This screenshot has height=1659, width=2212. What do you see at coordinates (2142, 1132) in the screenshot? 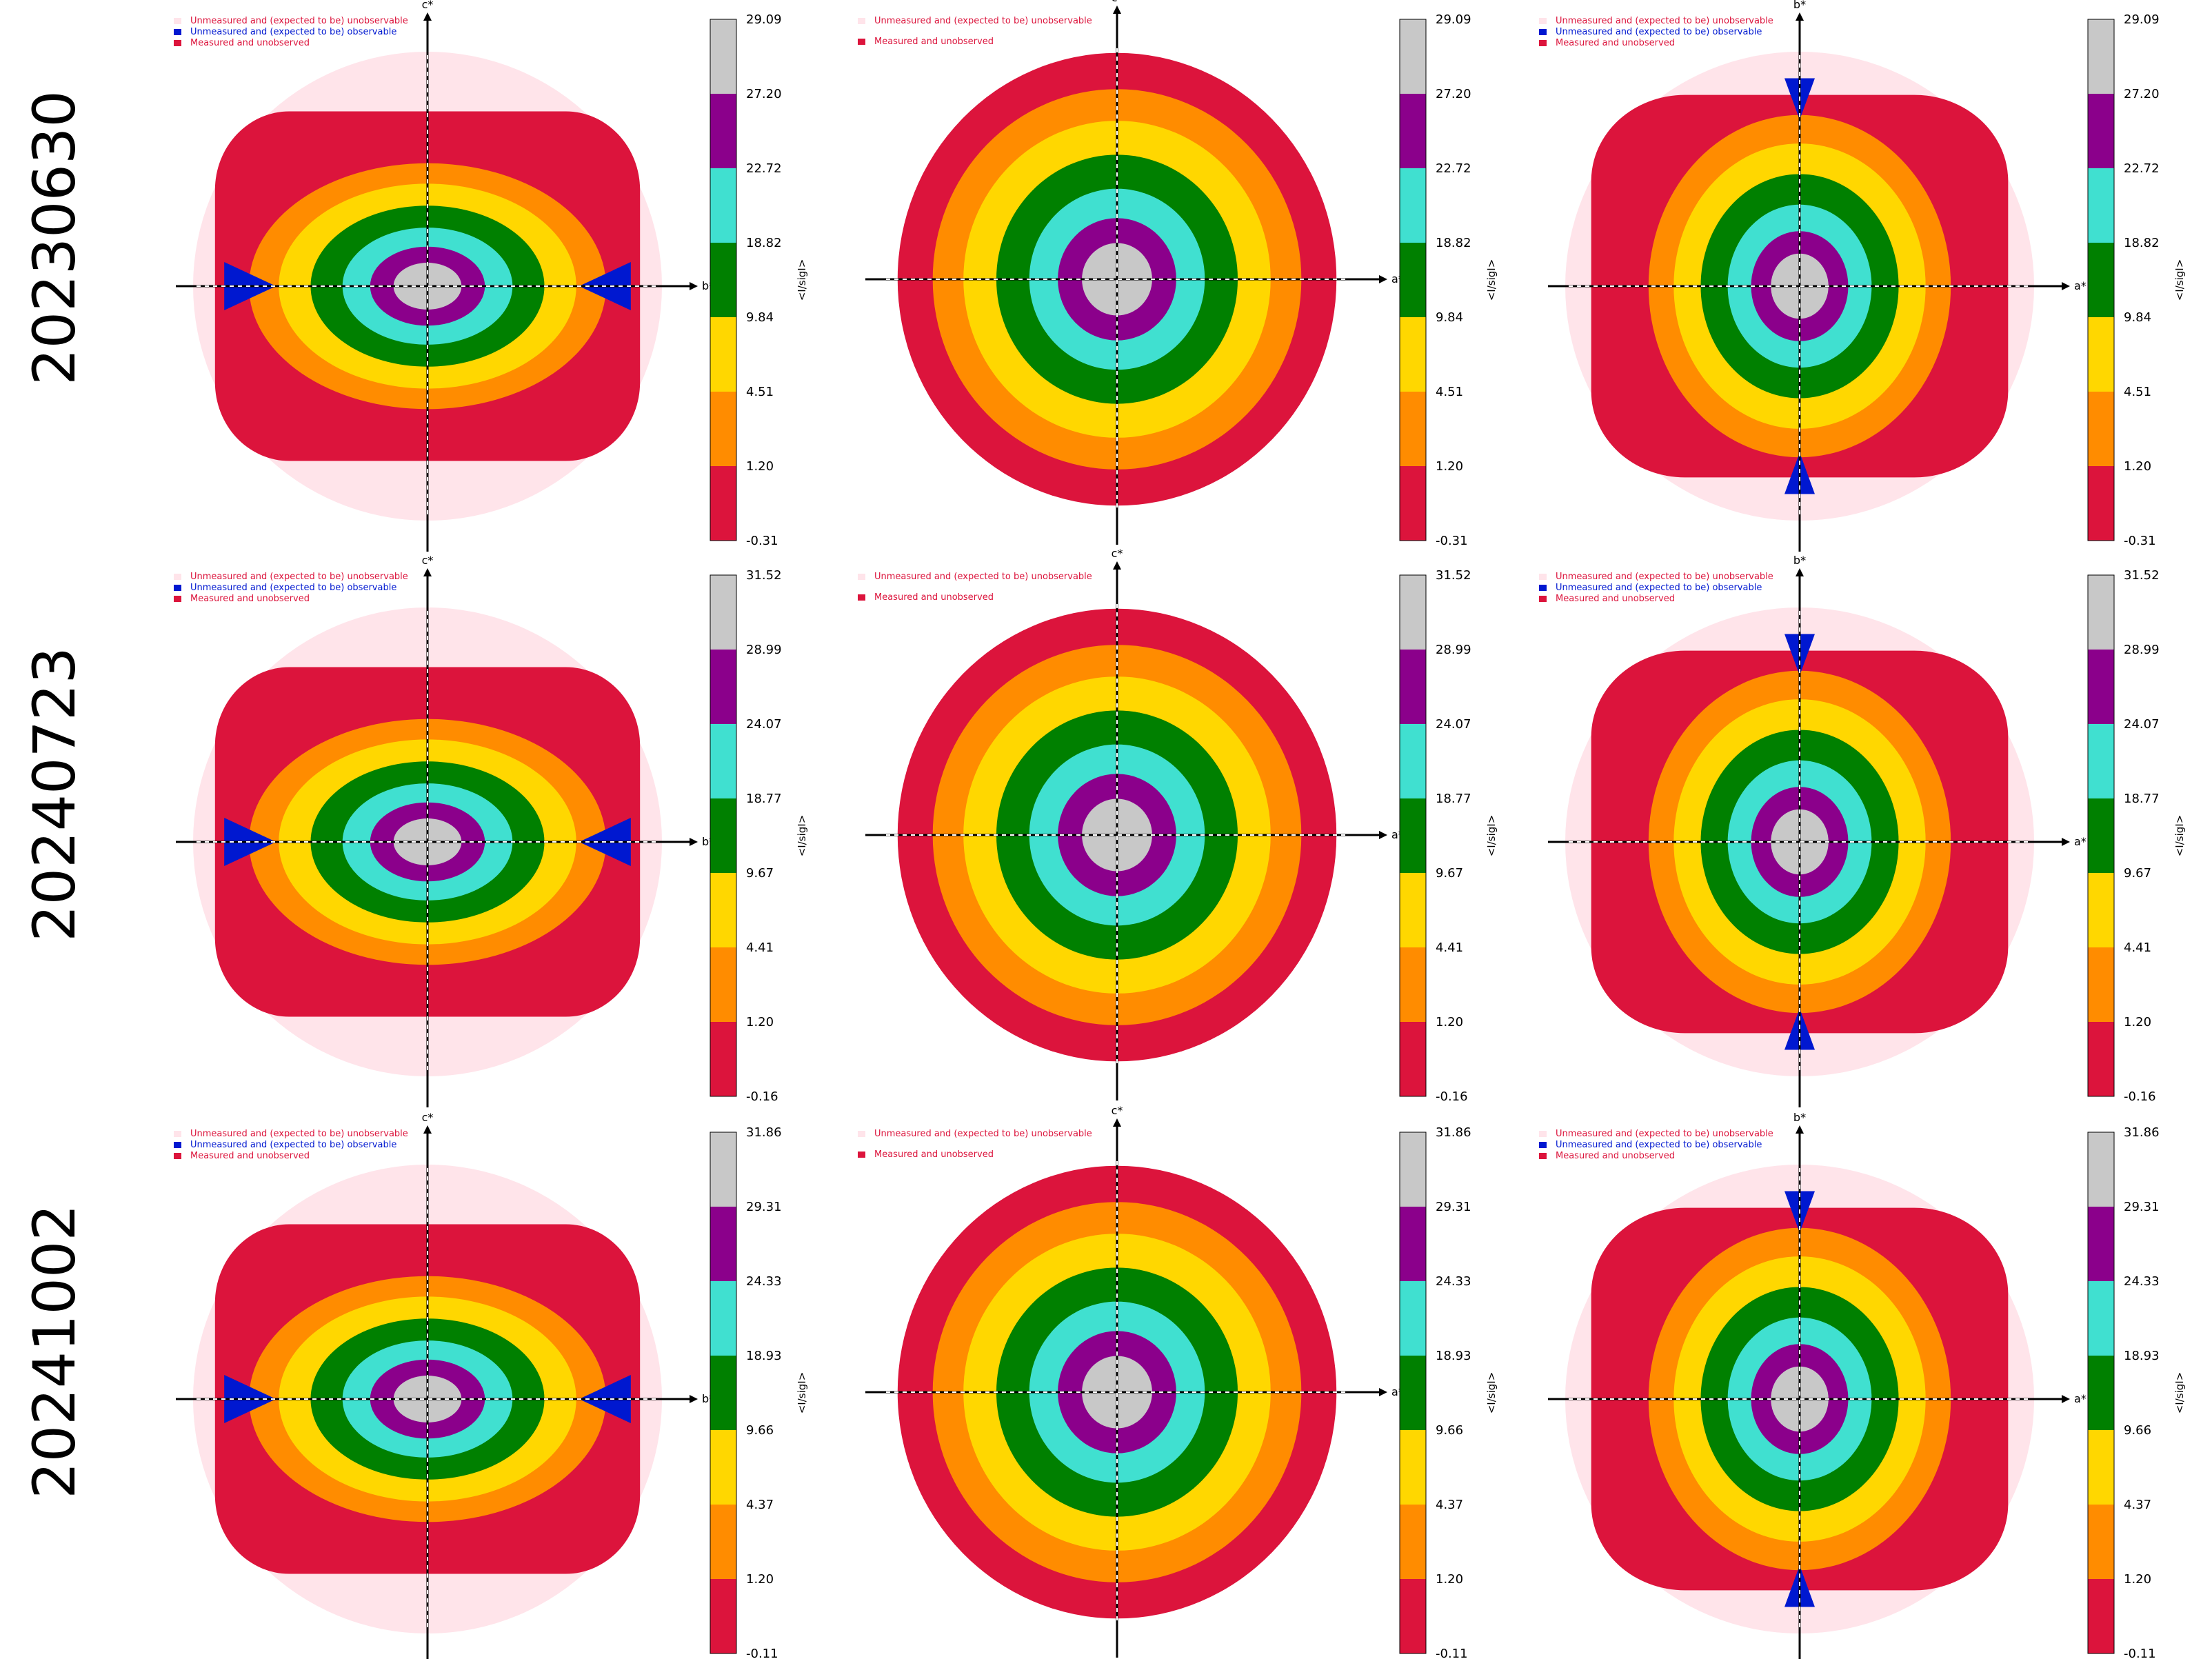
I see `colorbar-tick-label: 31.86` at bounding box center [2142, 1132].